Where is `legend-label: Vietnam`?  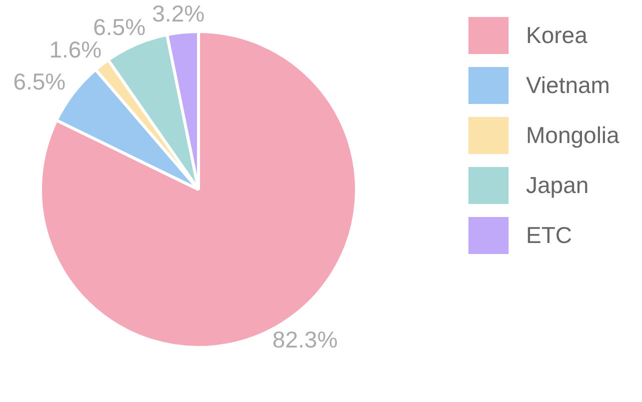 legend-label: Vietnam is located at coordinates (568, 85).